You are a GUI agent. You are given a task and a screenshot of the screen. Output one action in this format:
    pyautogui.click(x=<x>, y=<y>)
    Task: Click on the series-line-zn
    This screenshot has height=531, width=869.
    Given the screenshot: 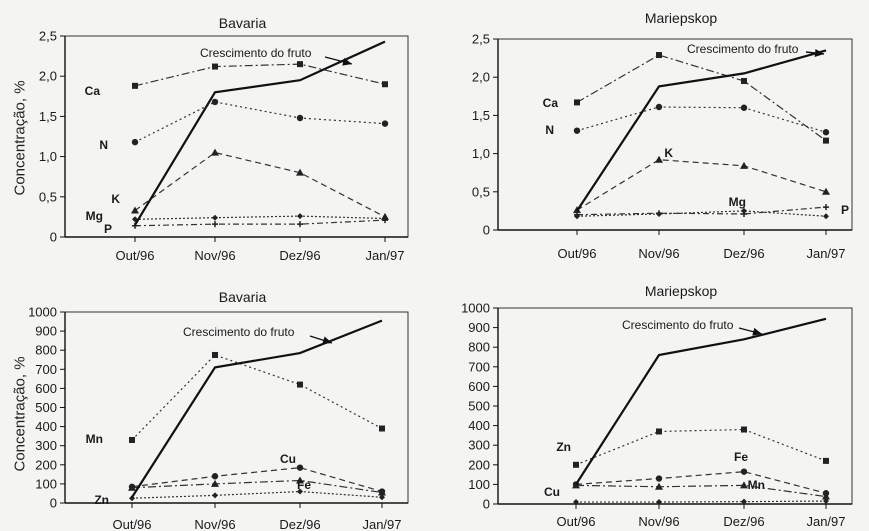 What is the action you would take?
    pyautogui.click(x=257, y=494)
    